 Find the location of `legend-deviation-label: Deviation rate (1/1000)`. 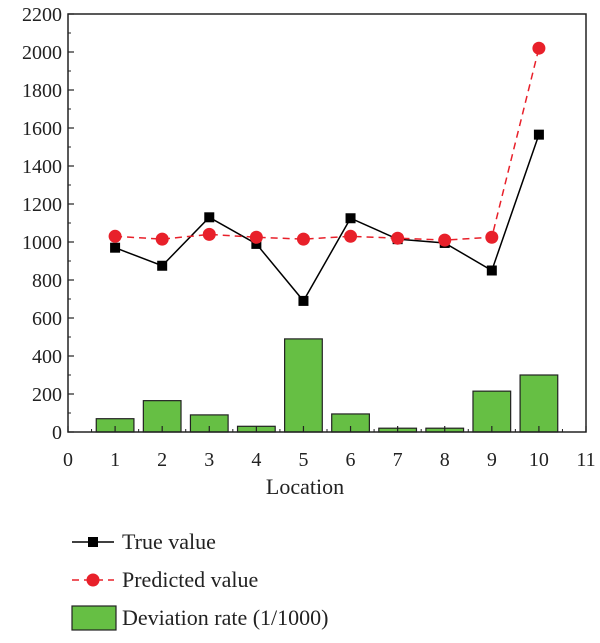

legend-deviation-label: Deviation rate (1/1000) is located at coordinates (225, 617).